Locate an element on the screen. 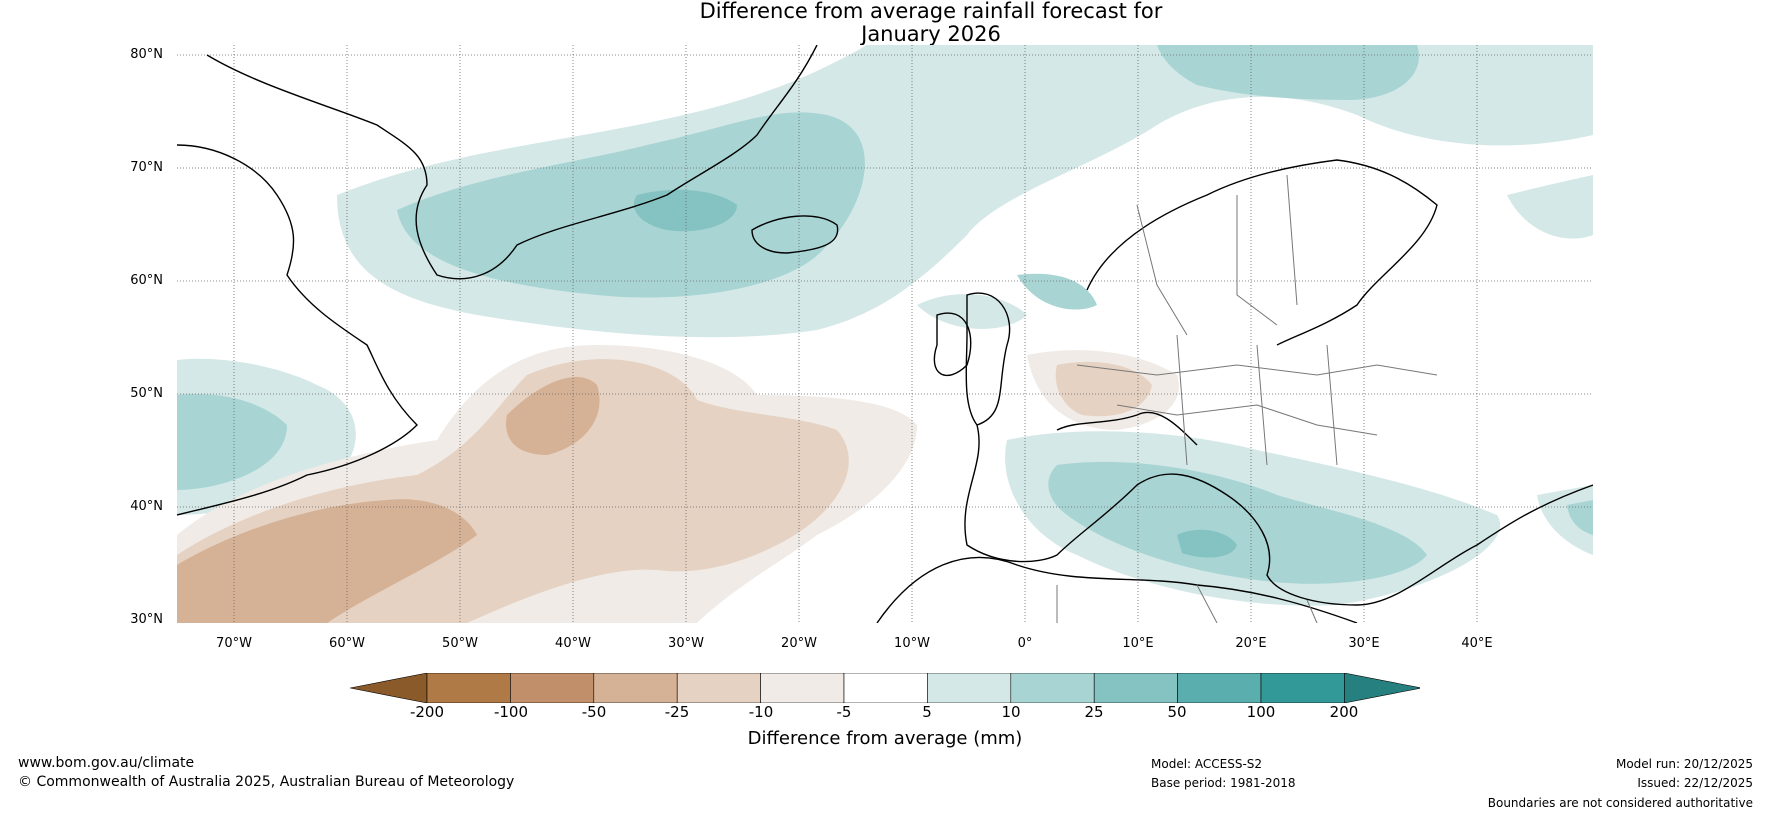 This screenshot has height=816, width=1770. lat-label-30n: 30°N is located at coordinates (146, 619).